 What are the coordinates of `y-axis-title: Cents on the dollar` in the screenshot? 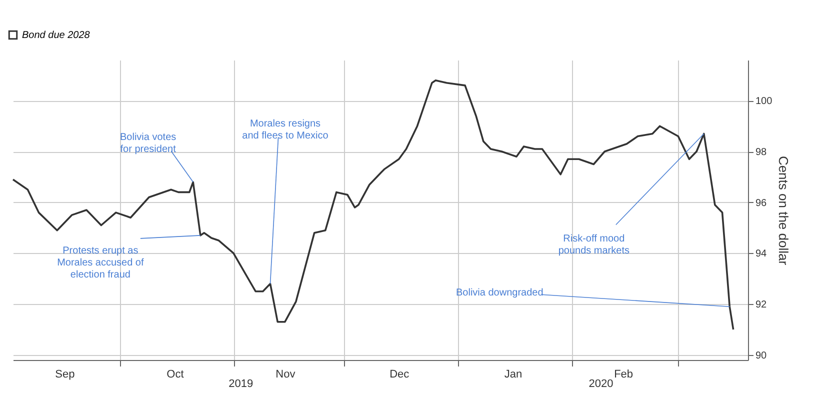 It's located at (784, 211).